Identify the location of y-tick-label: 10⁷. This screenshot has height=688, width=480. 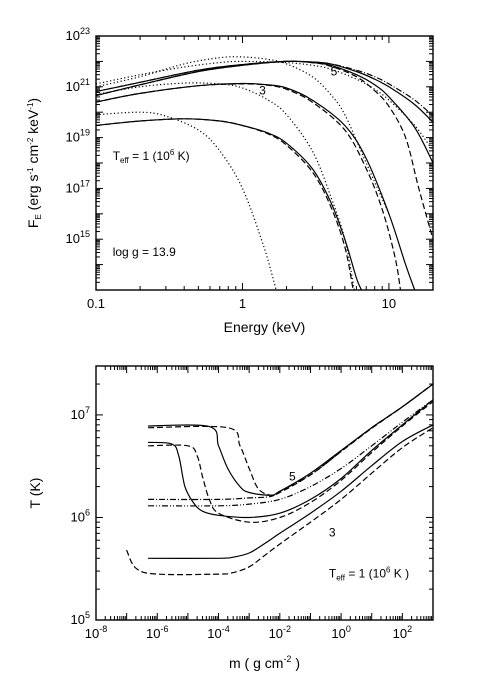
(80, 413).